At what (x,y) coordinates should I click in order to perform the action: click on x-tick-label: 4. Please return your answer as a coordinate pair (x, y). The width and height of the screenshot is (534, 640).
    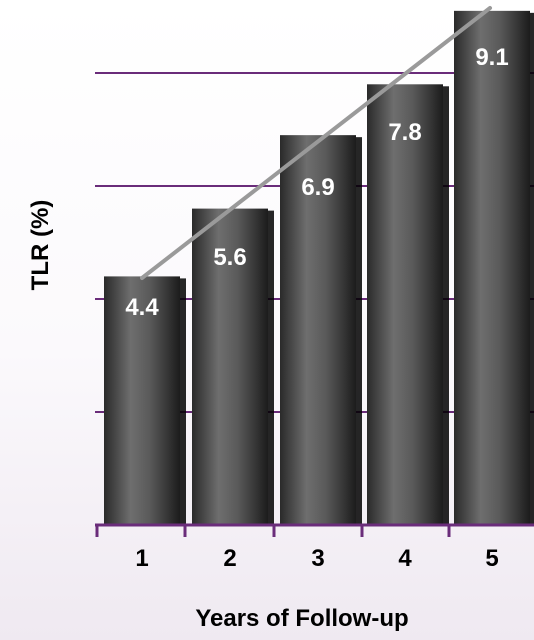
    Looking at the image, I should click on (405, 558).